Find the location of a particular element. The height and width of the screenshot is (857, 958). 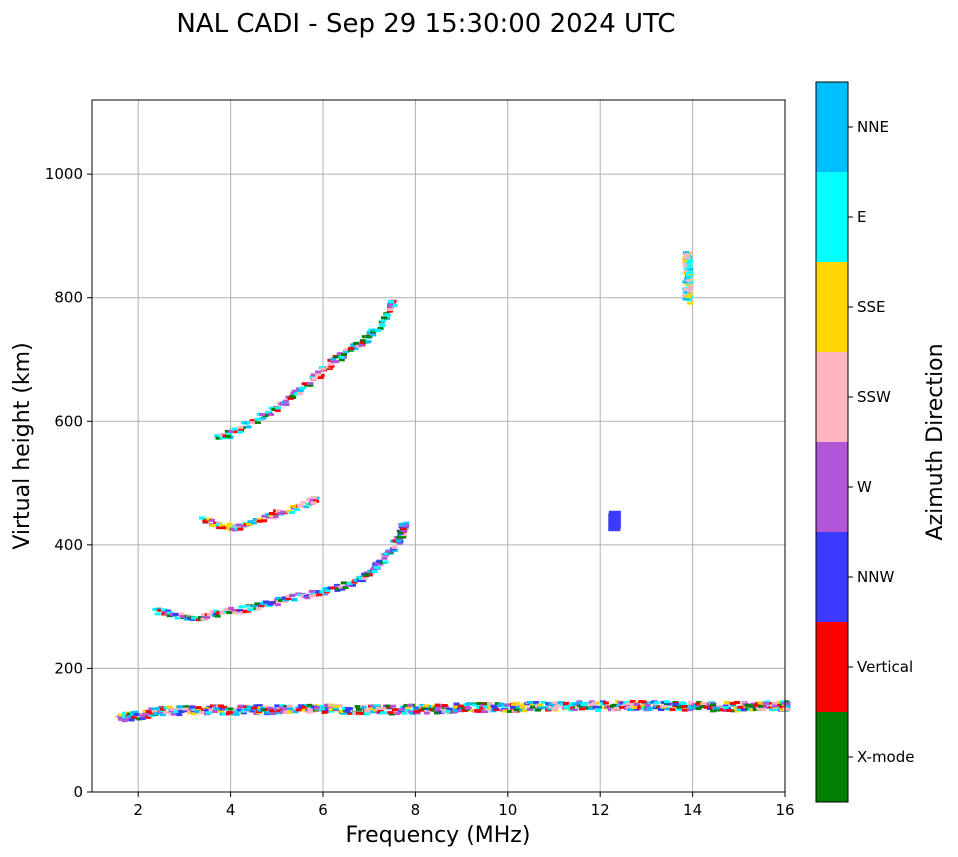

y-tick-label: 800 is located at coordinates (68, 298).